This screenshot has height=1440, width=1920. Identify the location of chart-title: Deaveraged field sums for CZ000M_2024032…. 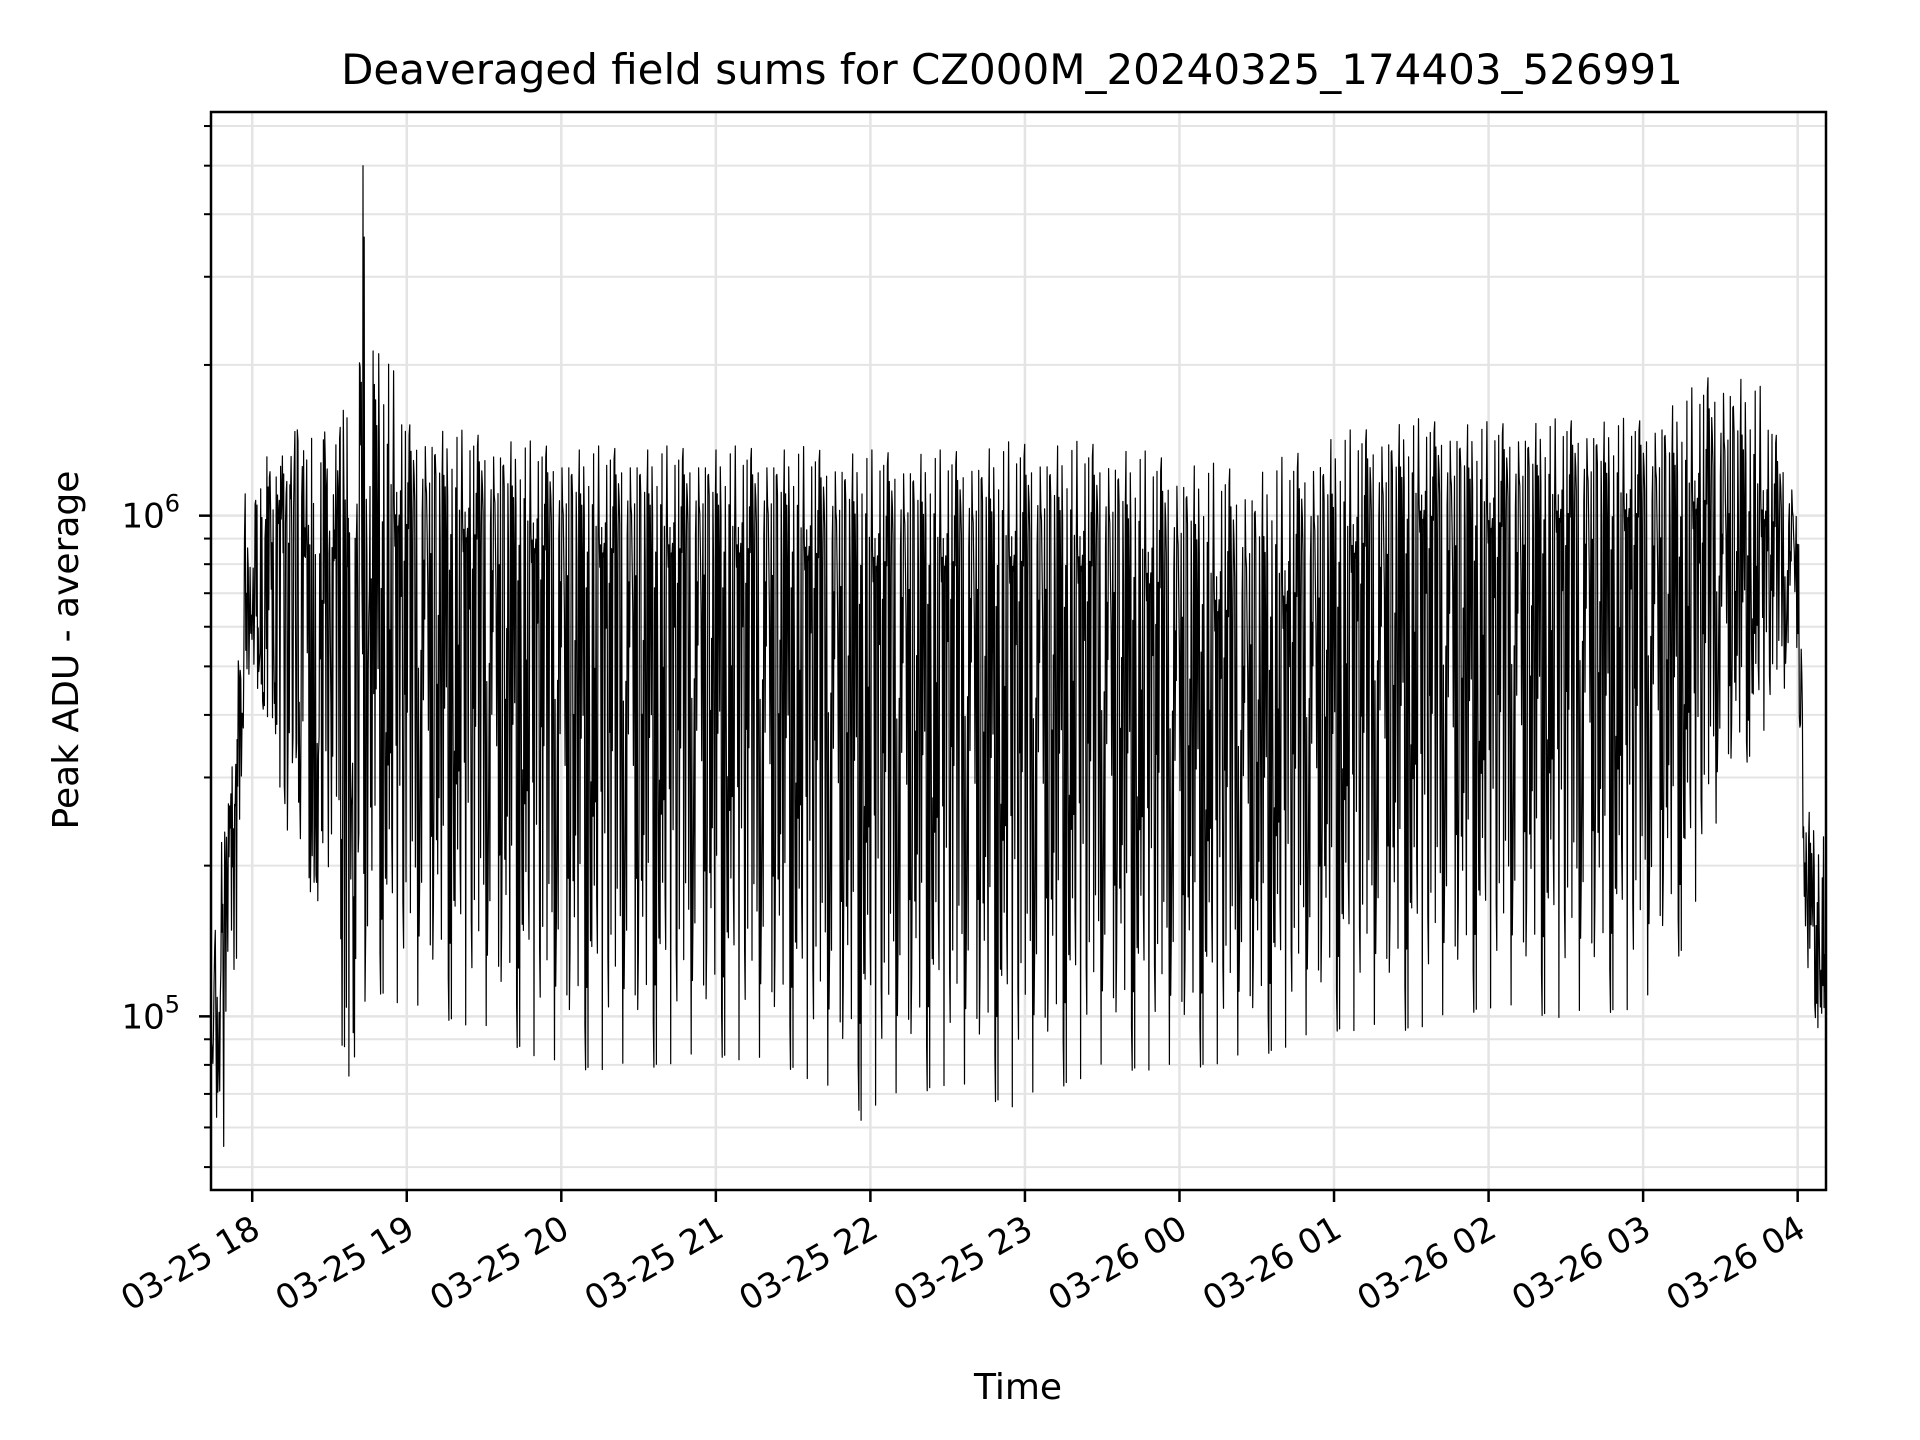
(1012, 69).